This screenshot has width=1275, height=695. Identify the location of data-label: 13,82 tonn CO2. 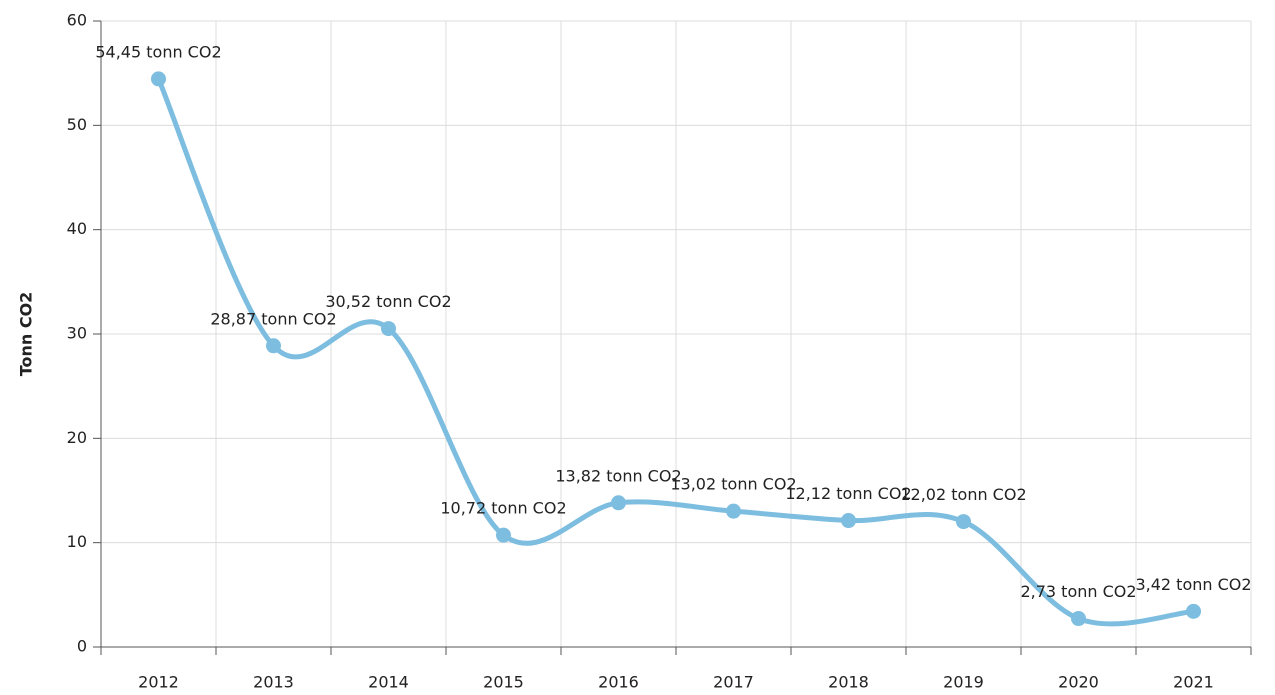
(618, 475).